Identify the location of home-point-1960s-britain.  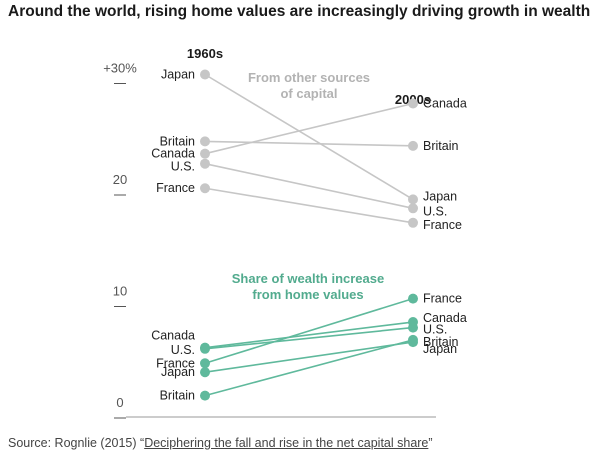
(205, 395).